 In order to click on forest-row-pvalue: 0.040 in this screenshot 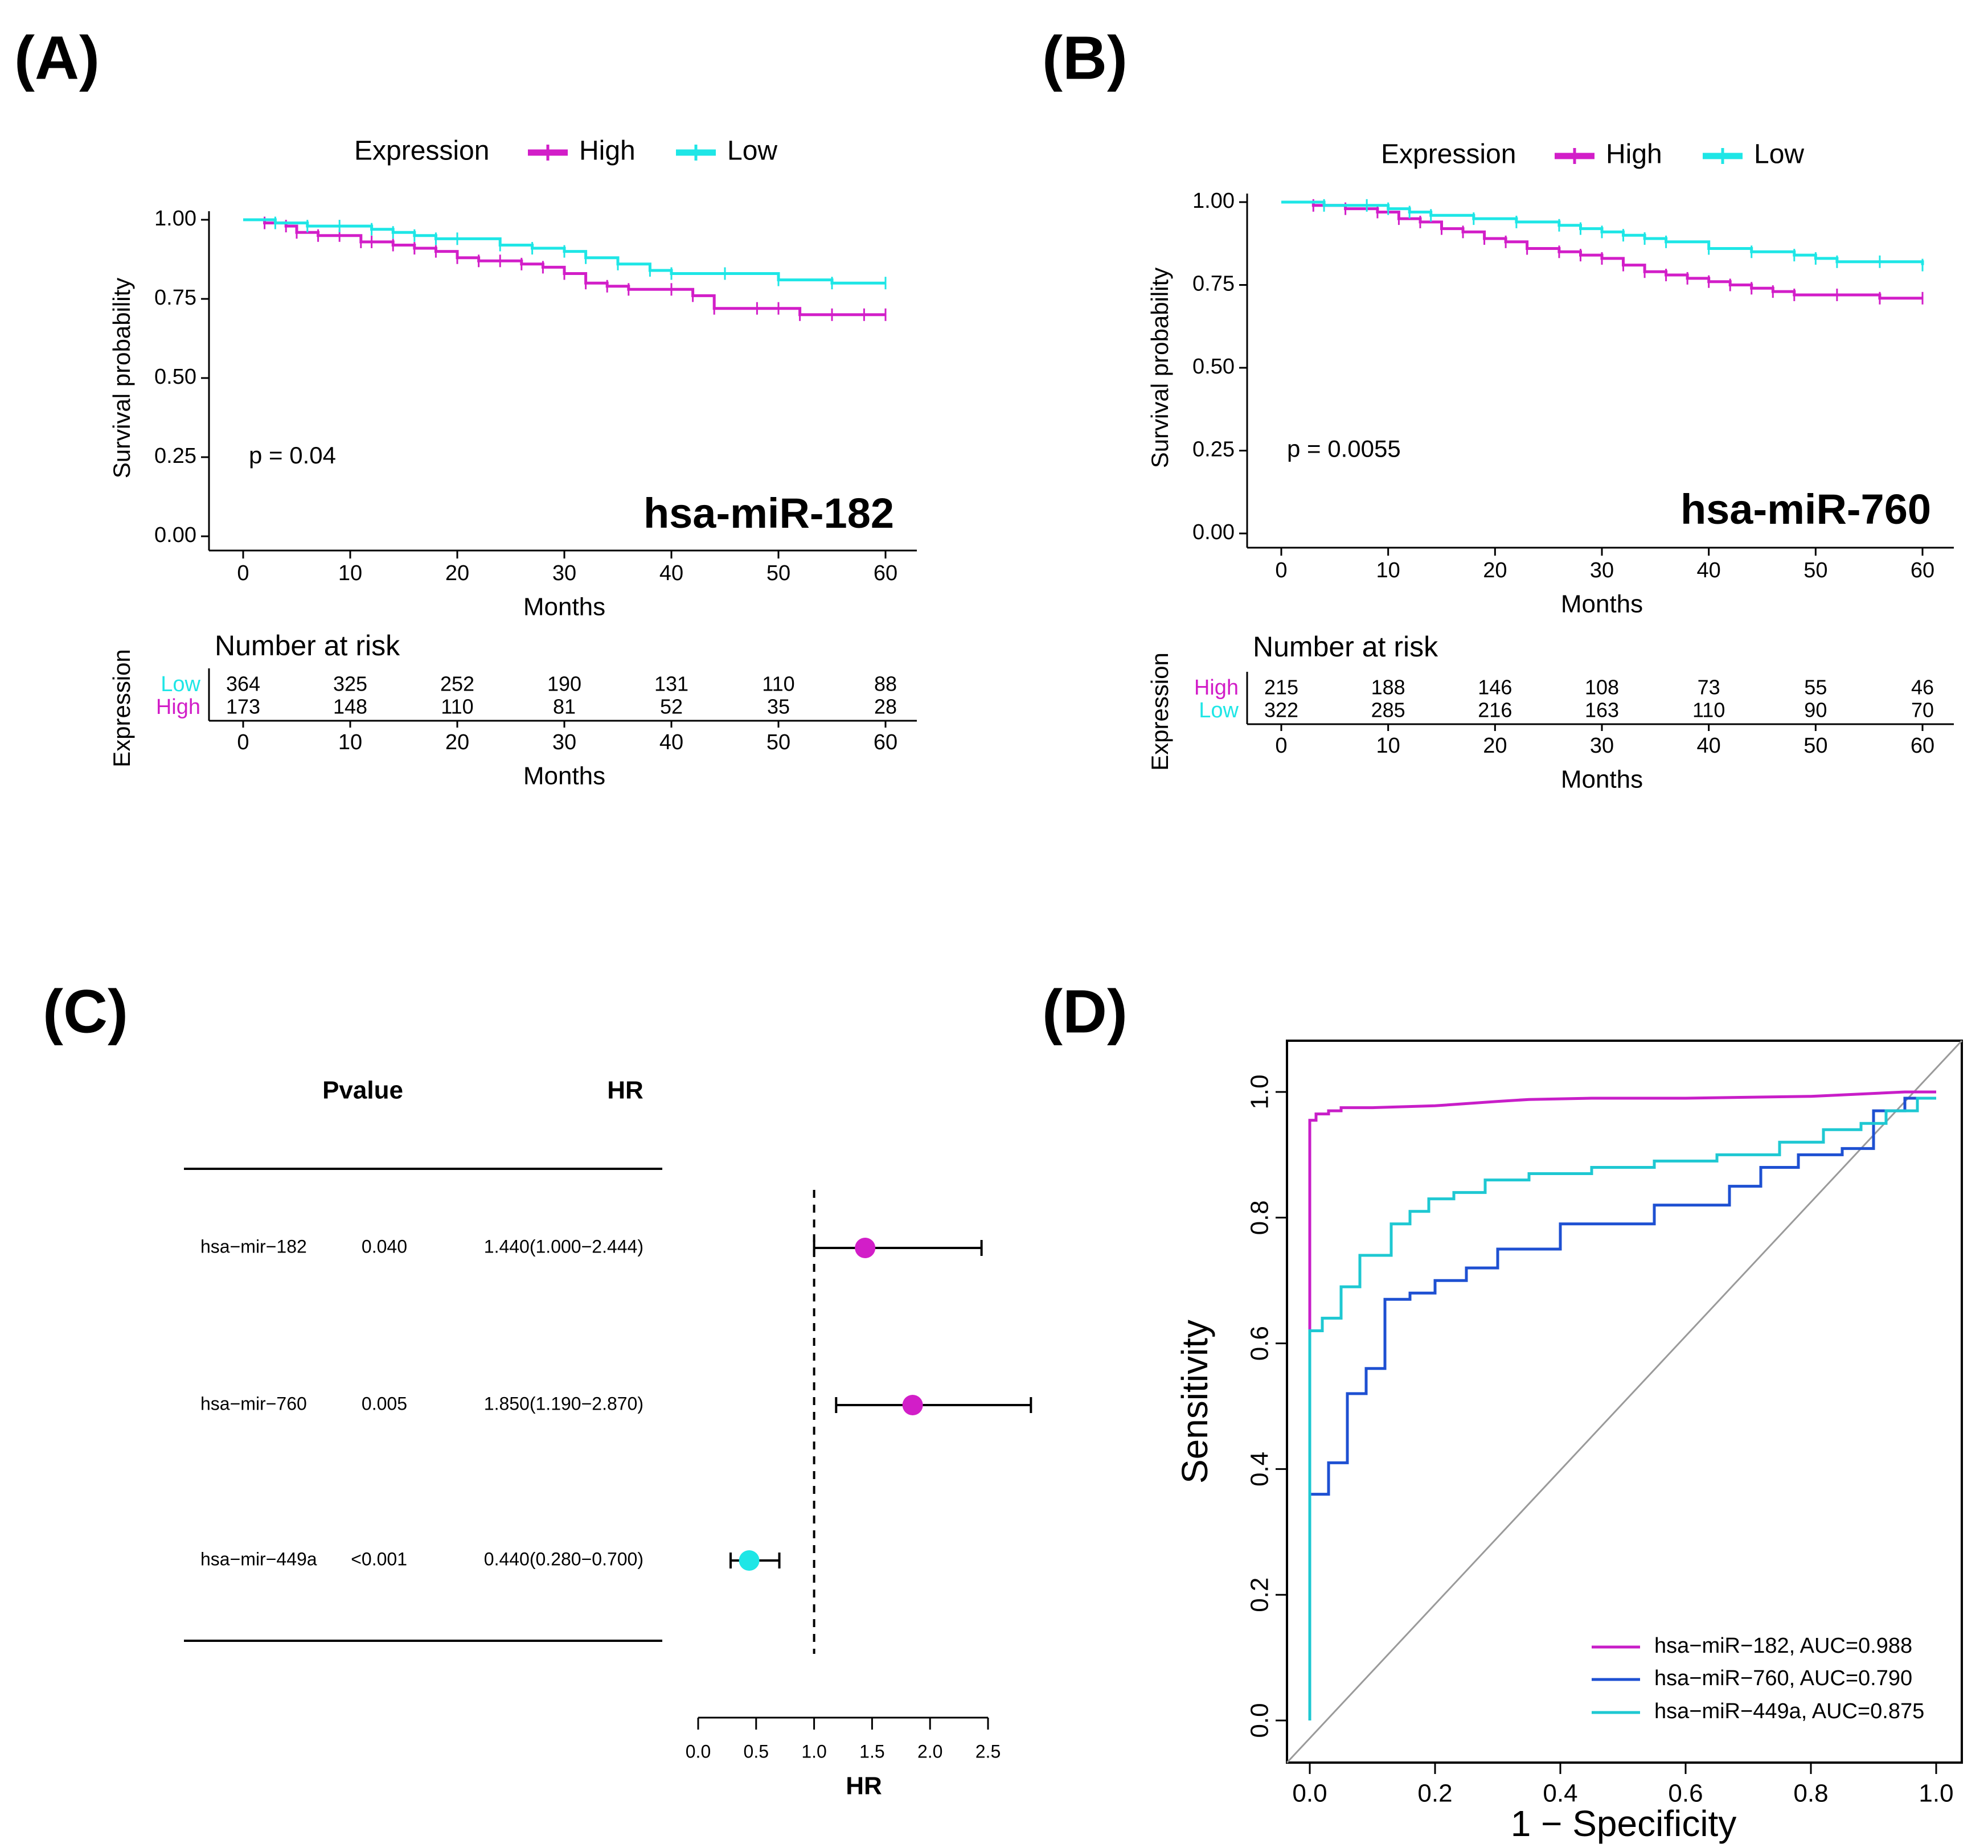, I will do `click(384, 1246)`.